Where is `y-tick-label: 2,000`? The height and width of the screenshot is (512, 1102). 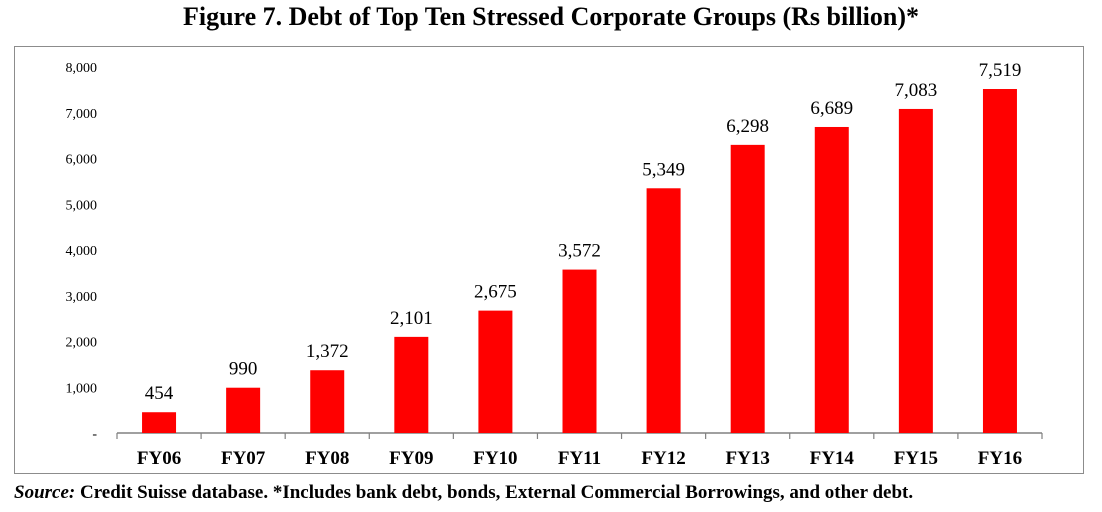
y-tick-label: 2,000 is located at coordinates (82, 343).